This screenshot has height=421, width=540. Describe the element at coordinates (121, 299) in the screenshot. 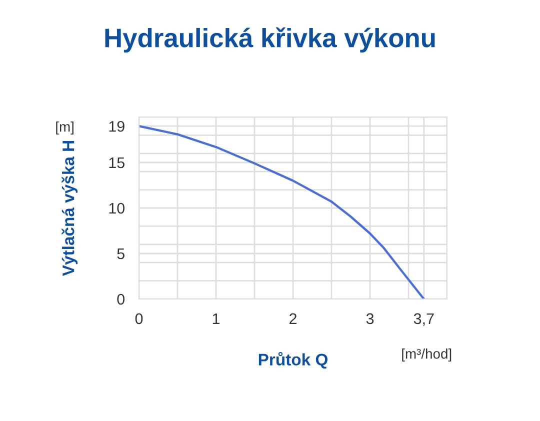

I see `y-tick-label: 0` at that location.